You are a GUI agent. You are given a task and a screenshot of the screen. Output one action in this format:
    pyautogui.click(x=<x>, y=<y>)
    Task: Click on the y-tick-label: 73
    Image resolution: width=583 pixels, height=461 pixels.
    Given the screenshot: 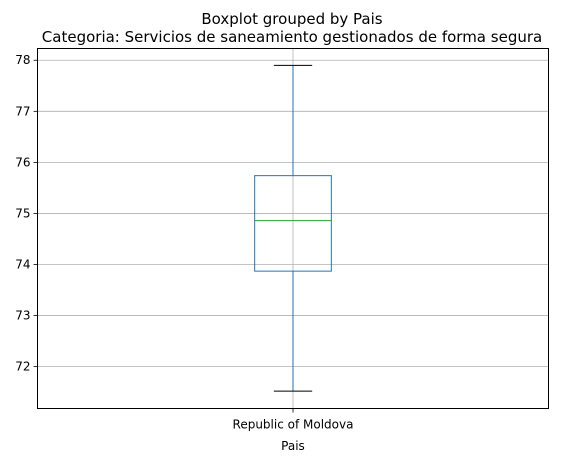 What is the action you would take?
    pyautogui.click(x=22, y=316)
    